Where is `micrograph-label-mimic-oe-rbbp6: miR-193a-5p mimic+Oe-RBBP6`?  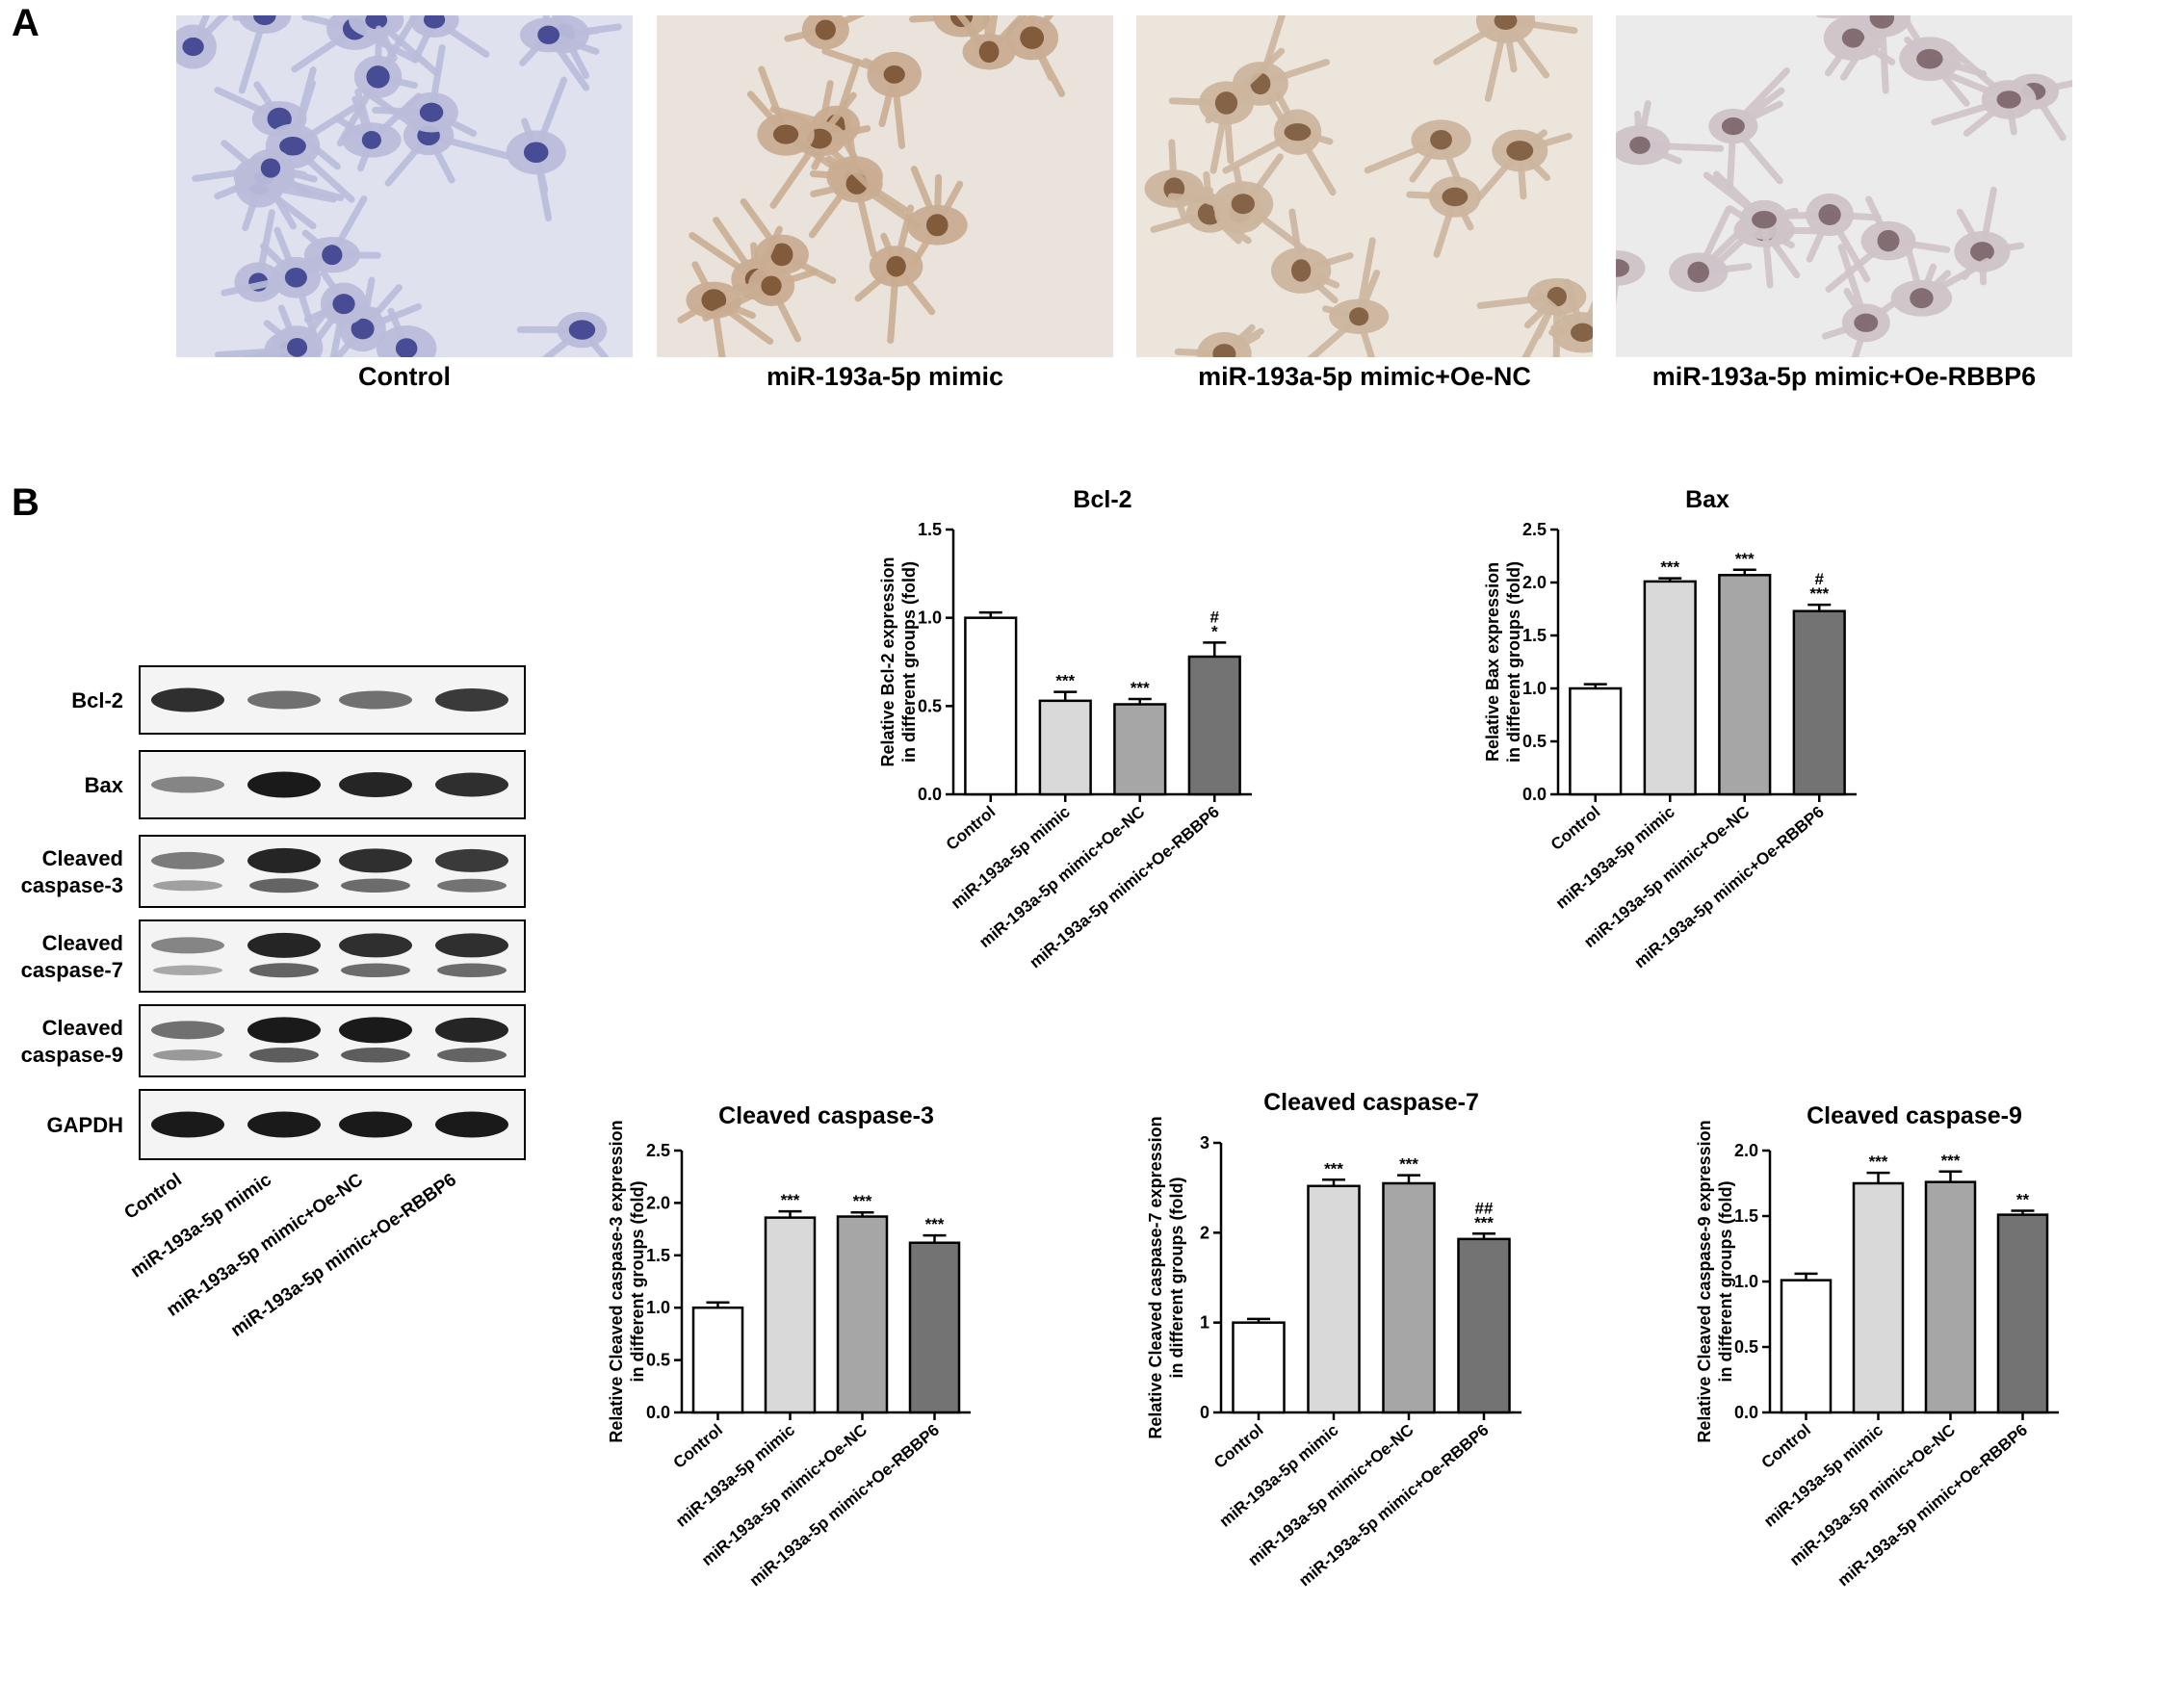
micrograph-label-mimic-oe-rbbp6: miR-193a-5p mimic+Oe-RBBP6 is located at coordinates (1844, 376).